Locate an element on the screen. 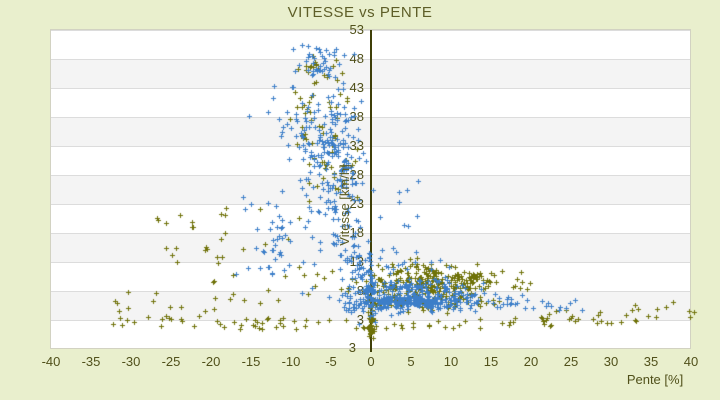  x-axis-title: Pente [%] is located at coordinates (655, 379).